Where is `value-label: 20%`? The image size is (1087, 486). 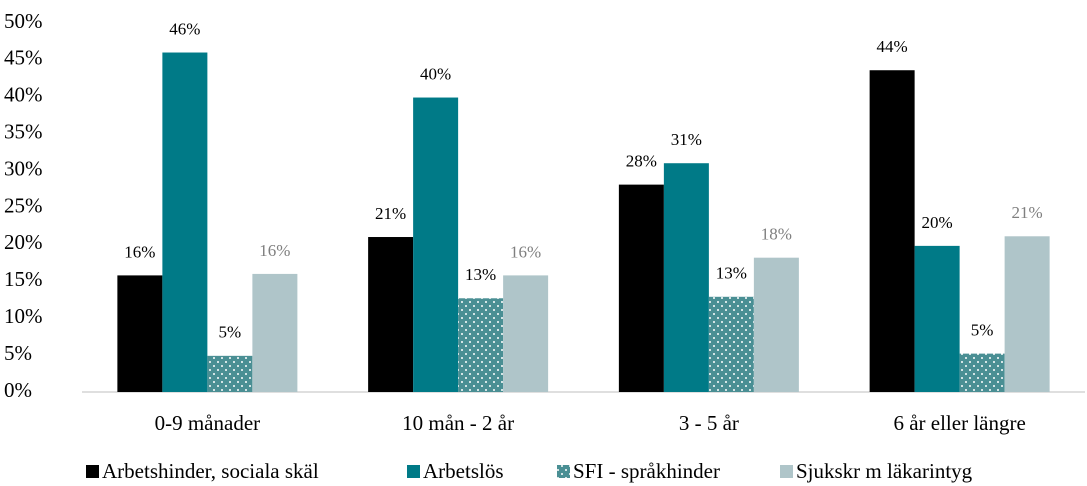 value-label: 20% is located at coordinates (937, 222).